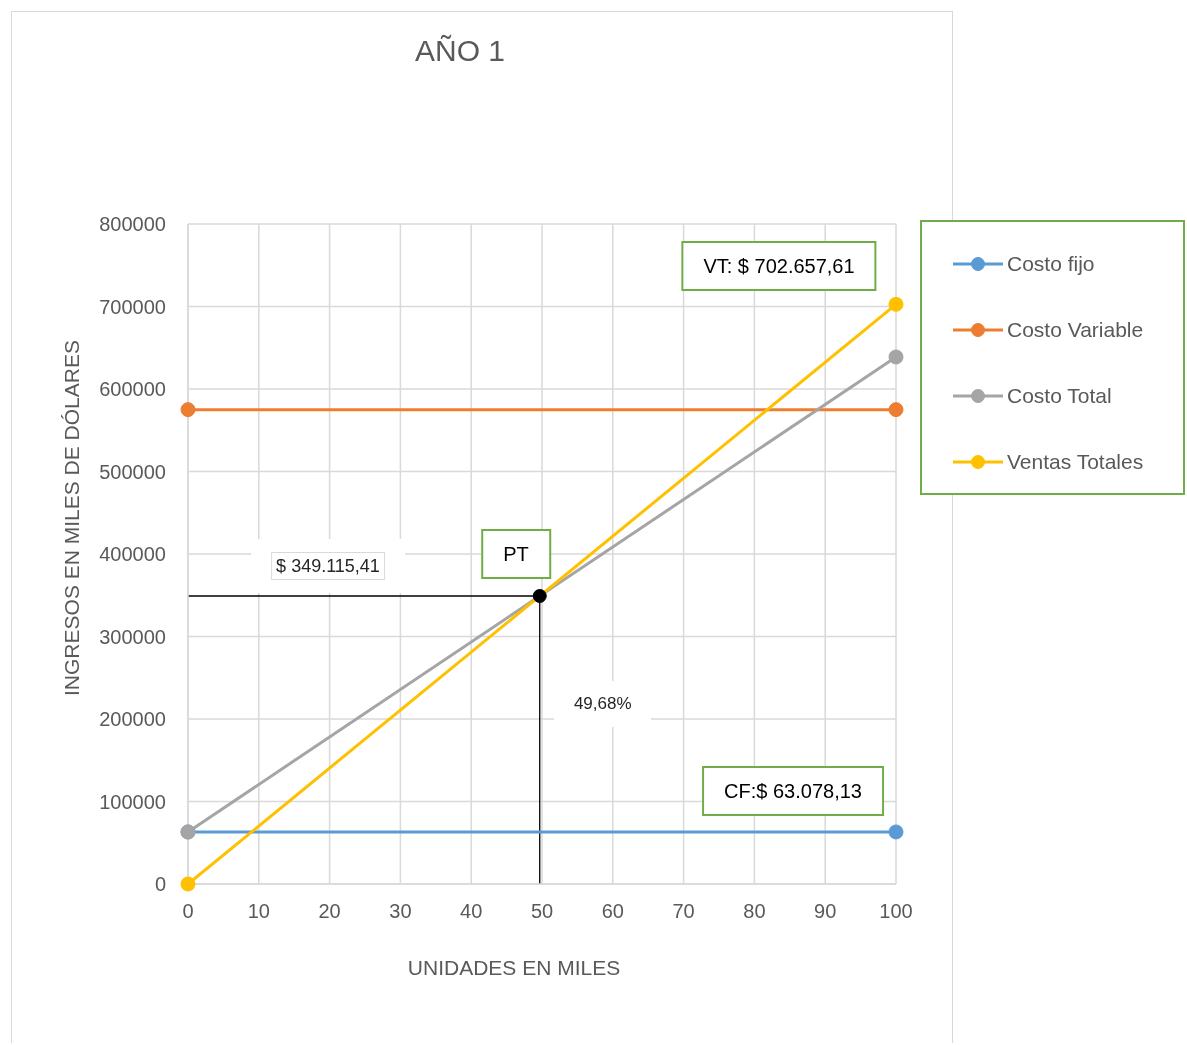  What do you see at coordinates (460, 51) in the screenshot?
I see `chart-title: AÑO 1` at bounding box center [460, 51].